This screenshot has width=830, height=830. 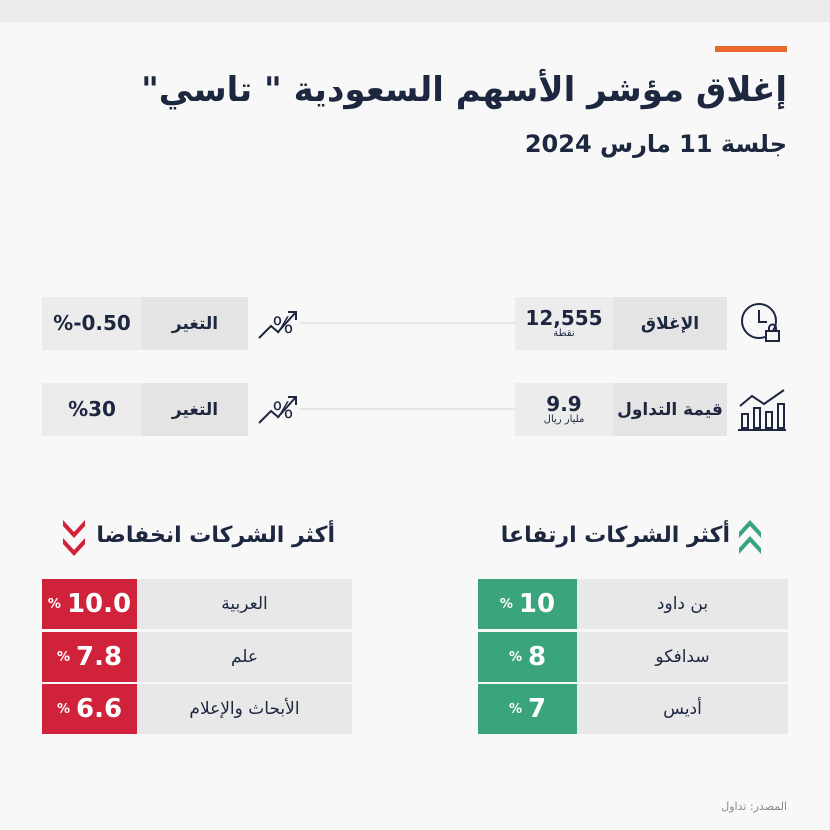 I want to click on change-value: %-0.50, so click(x=92, y=323).